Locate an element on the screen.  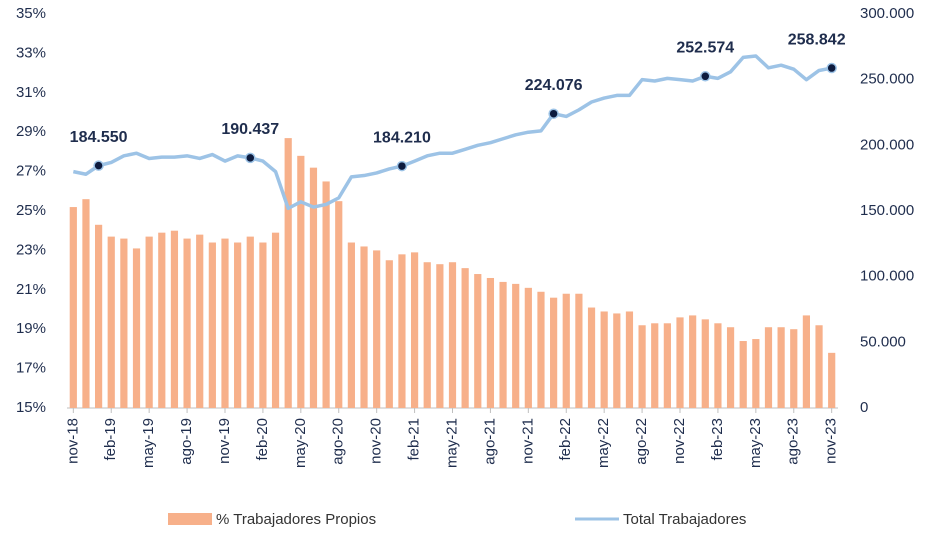
x-tick-label: may-19 is located at coordinates (148, 443).